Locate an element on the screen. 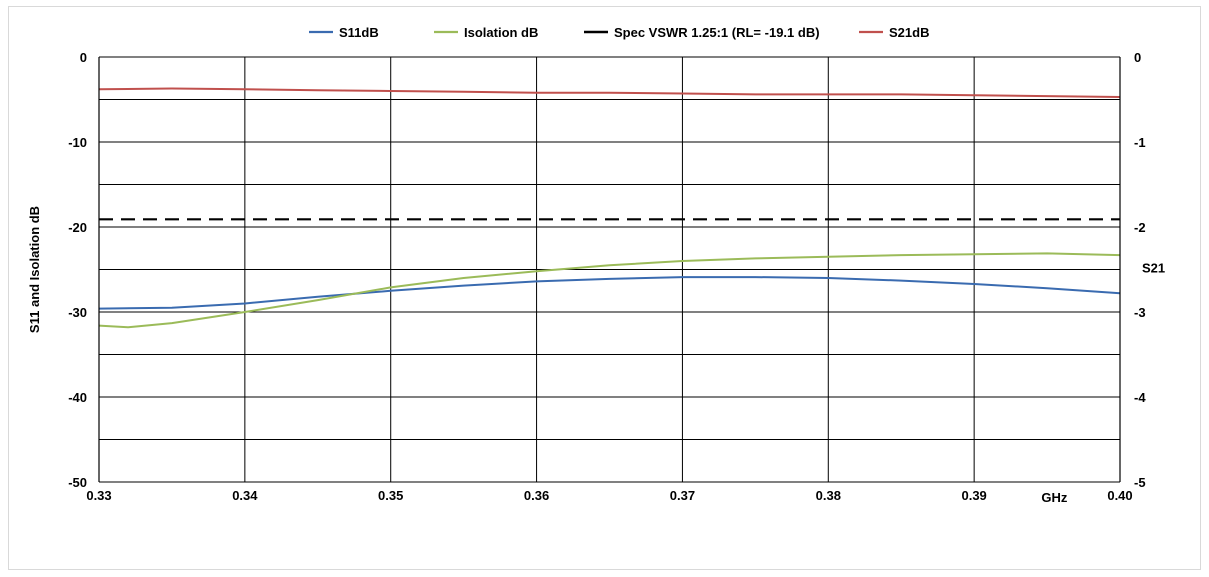 This screenshot has height=577, width=1209. x-tick-label: 0.40 is located at coordinates (1119, 495).